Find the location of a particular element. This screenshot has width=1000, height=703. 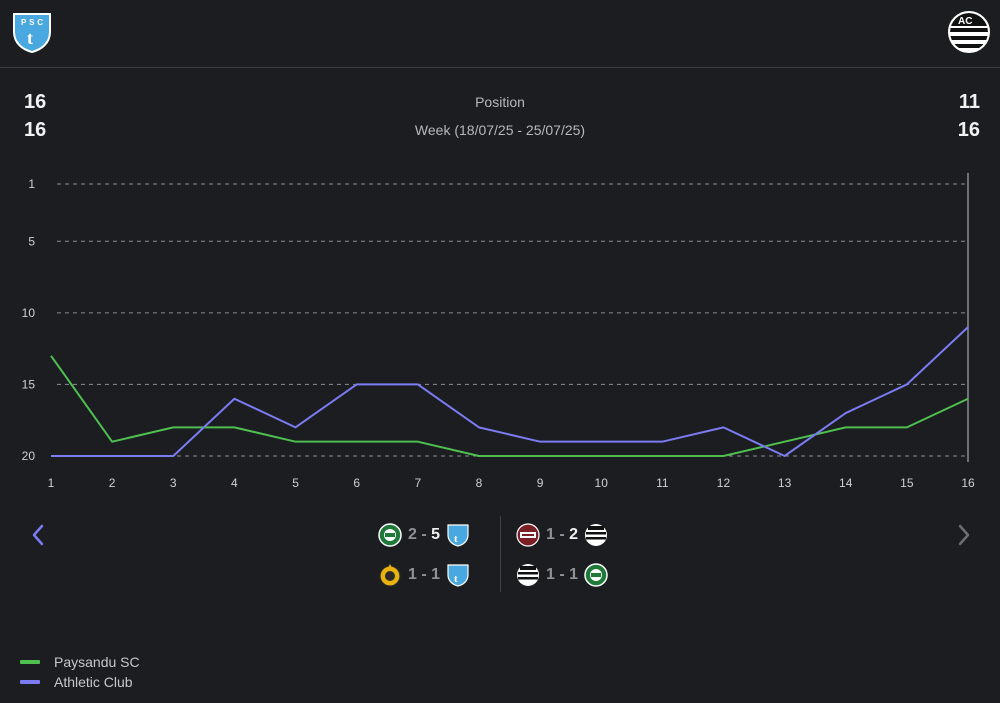

match-row: 1 - 1 is located at coordinates (562, 575).